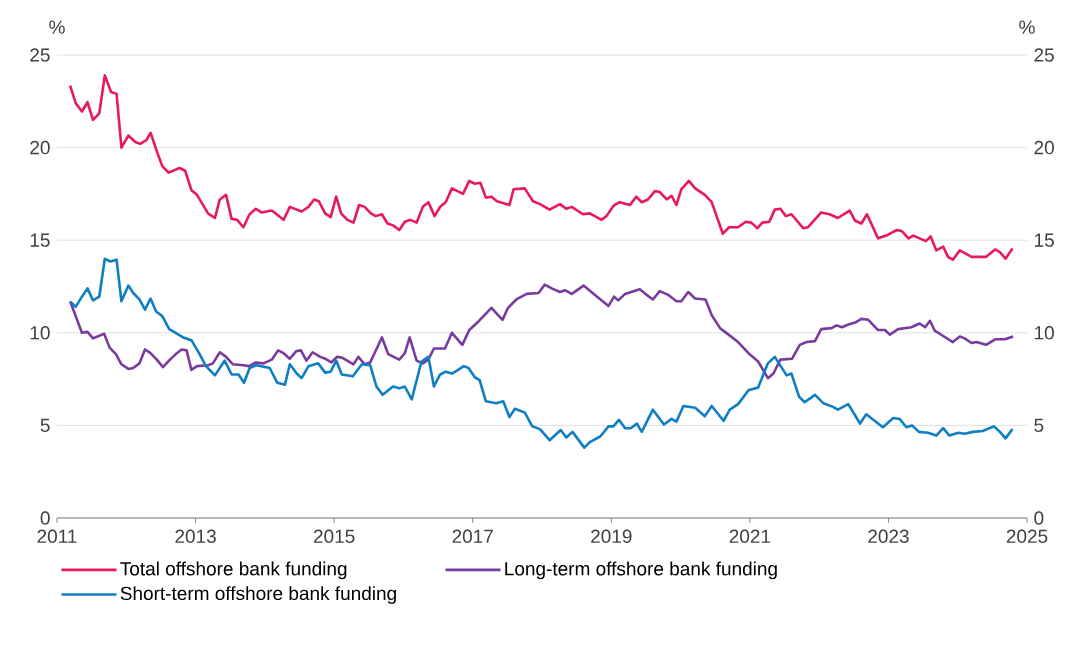  I want to click on x-tick-label: 2015, so click(334, 536).